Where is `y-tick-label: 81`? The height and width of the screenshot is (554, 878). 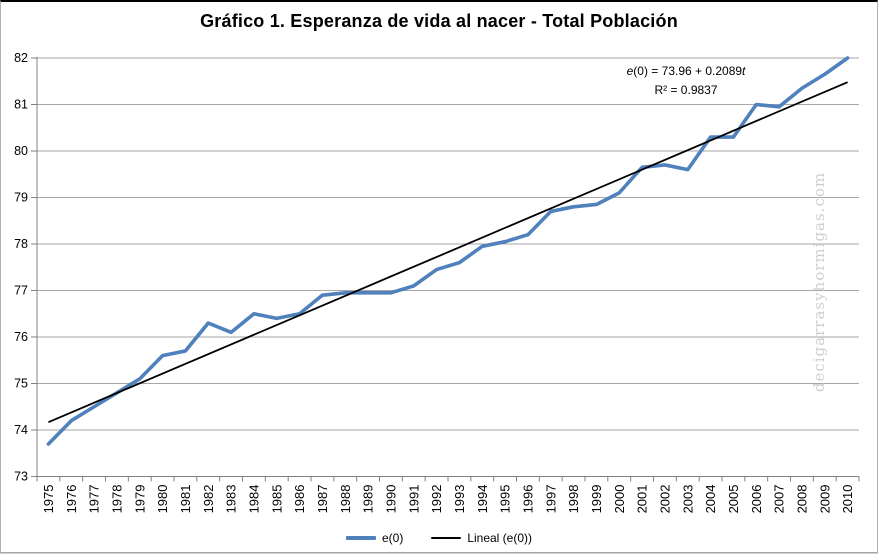
y-tick-label: 81 is located at coordinates (21, 105).